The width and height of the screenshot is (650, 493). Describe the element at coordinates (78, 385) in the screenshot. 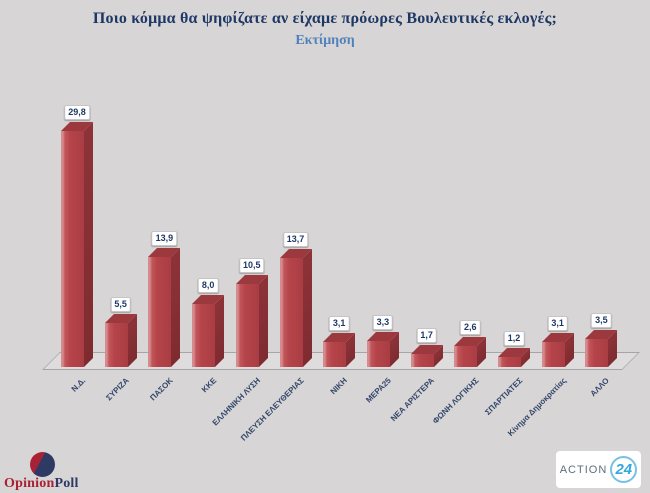

I see `x-axis-label: Ν.Δ.` at that location.